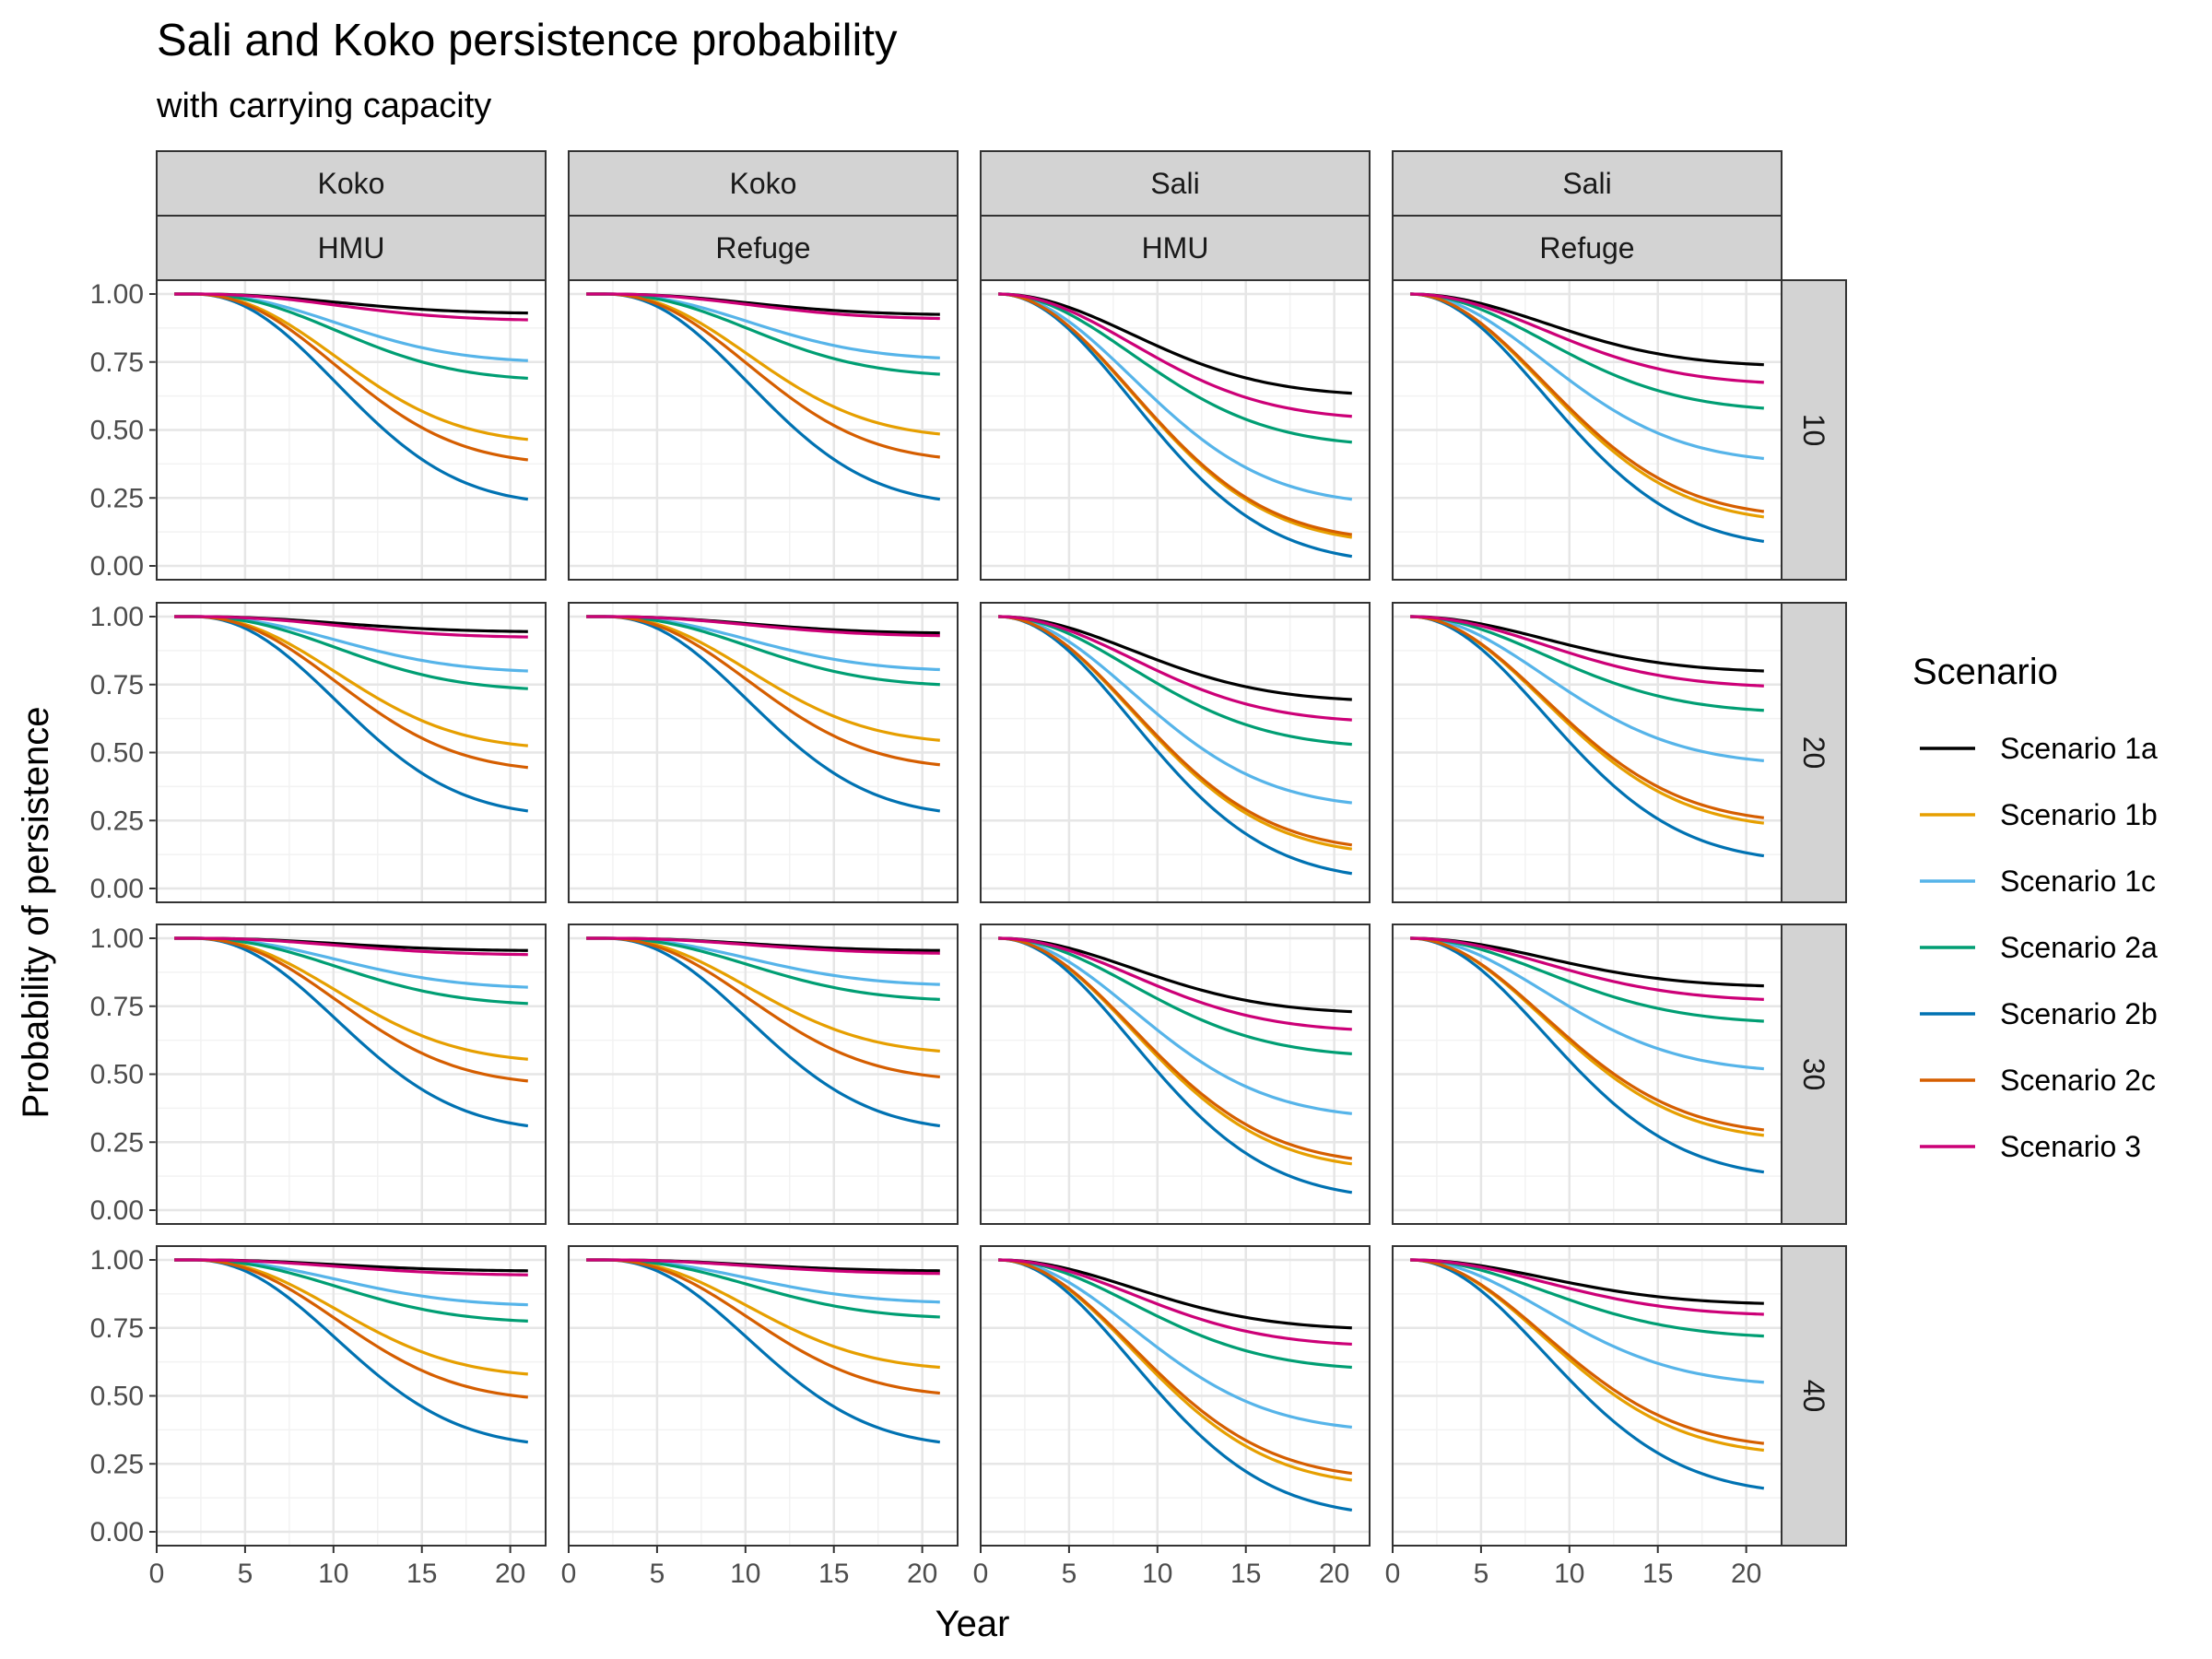 The height and width of the screenshot is (1659, 2212). Describe the element at coordinates (1175, 248) in the screenshot. I see `strip-site-bg` at that location.